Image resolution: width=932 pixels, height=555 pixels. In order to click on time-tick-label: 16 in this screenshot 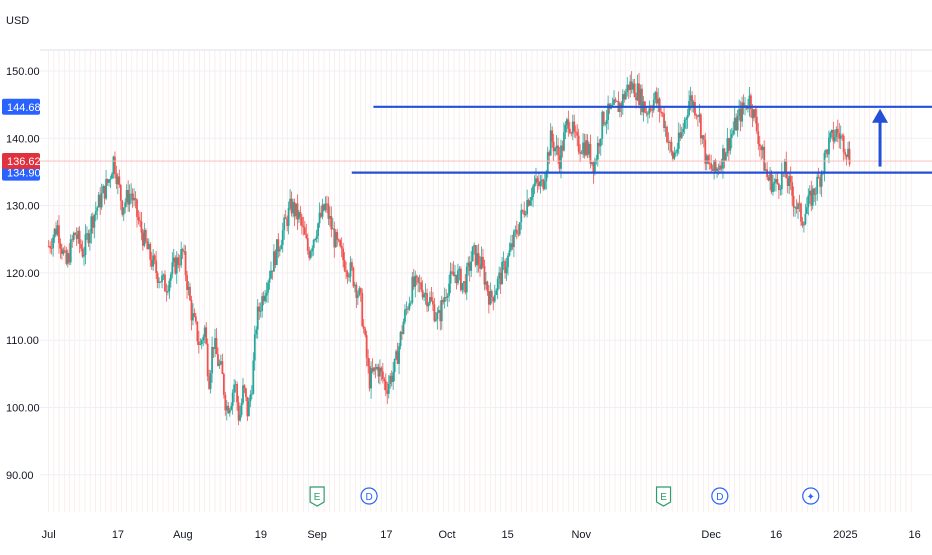, I will do `click(776, 535)`.